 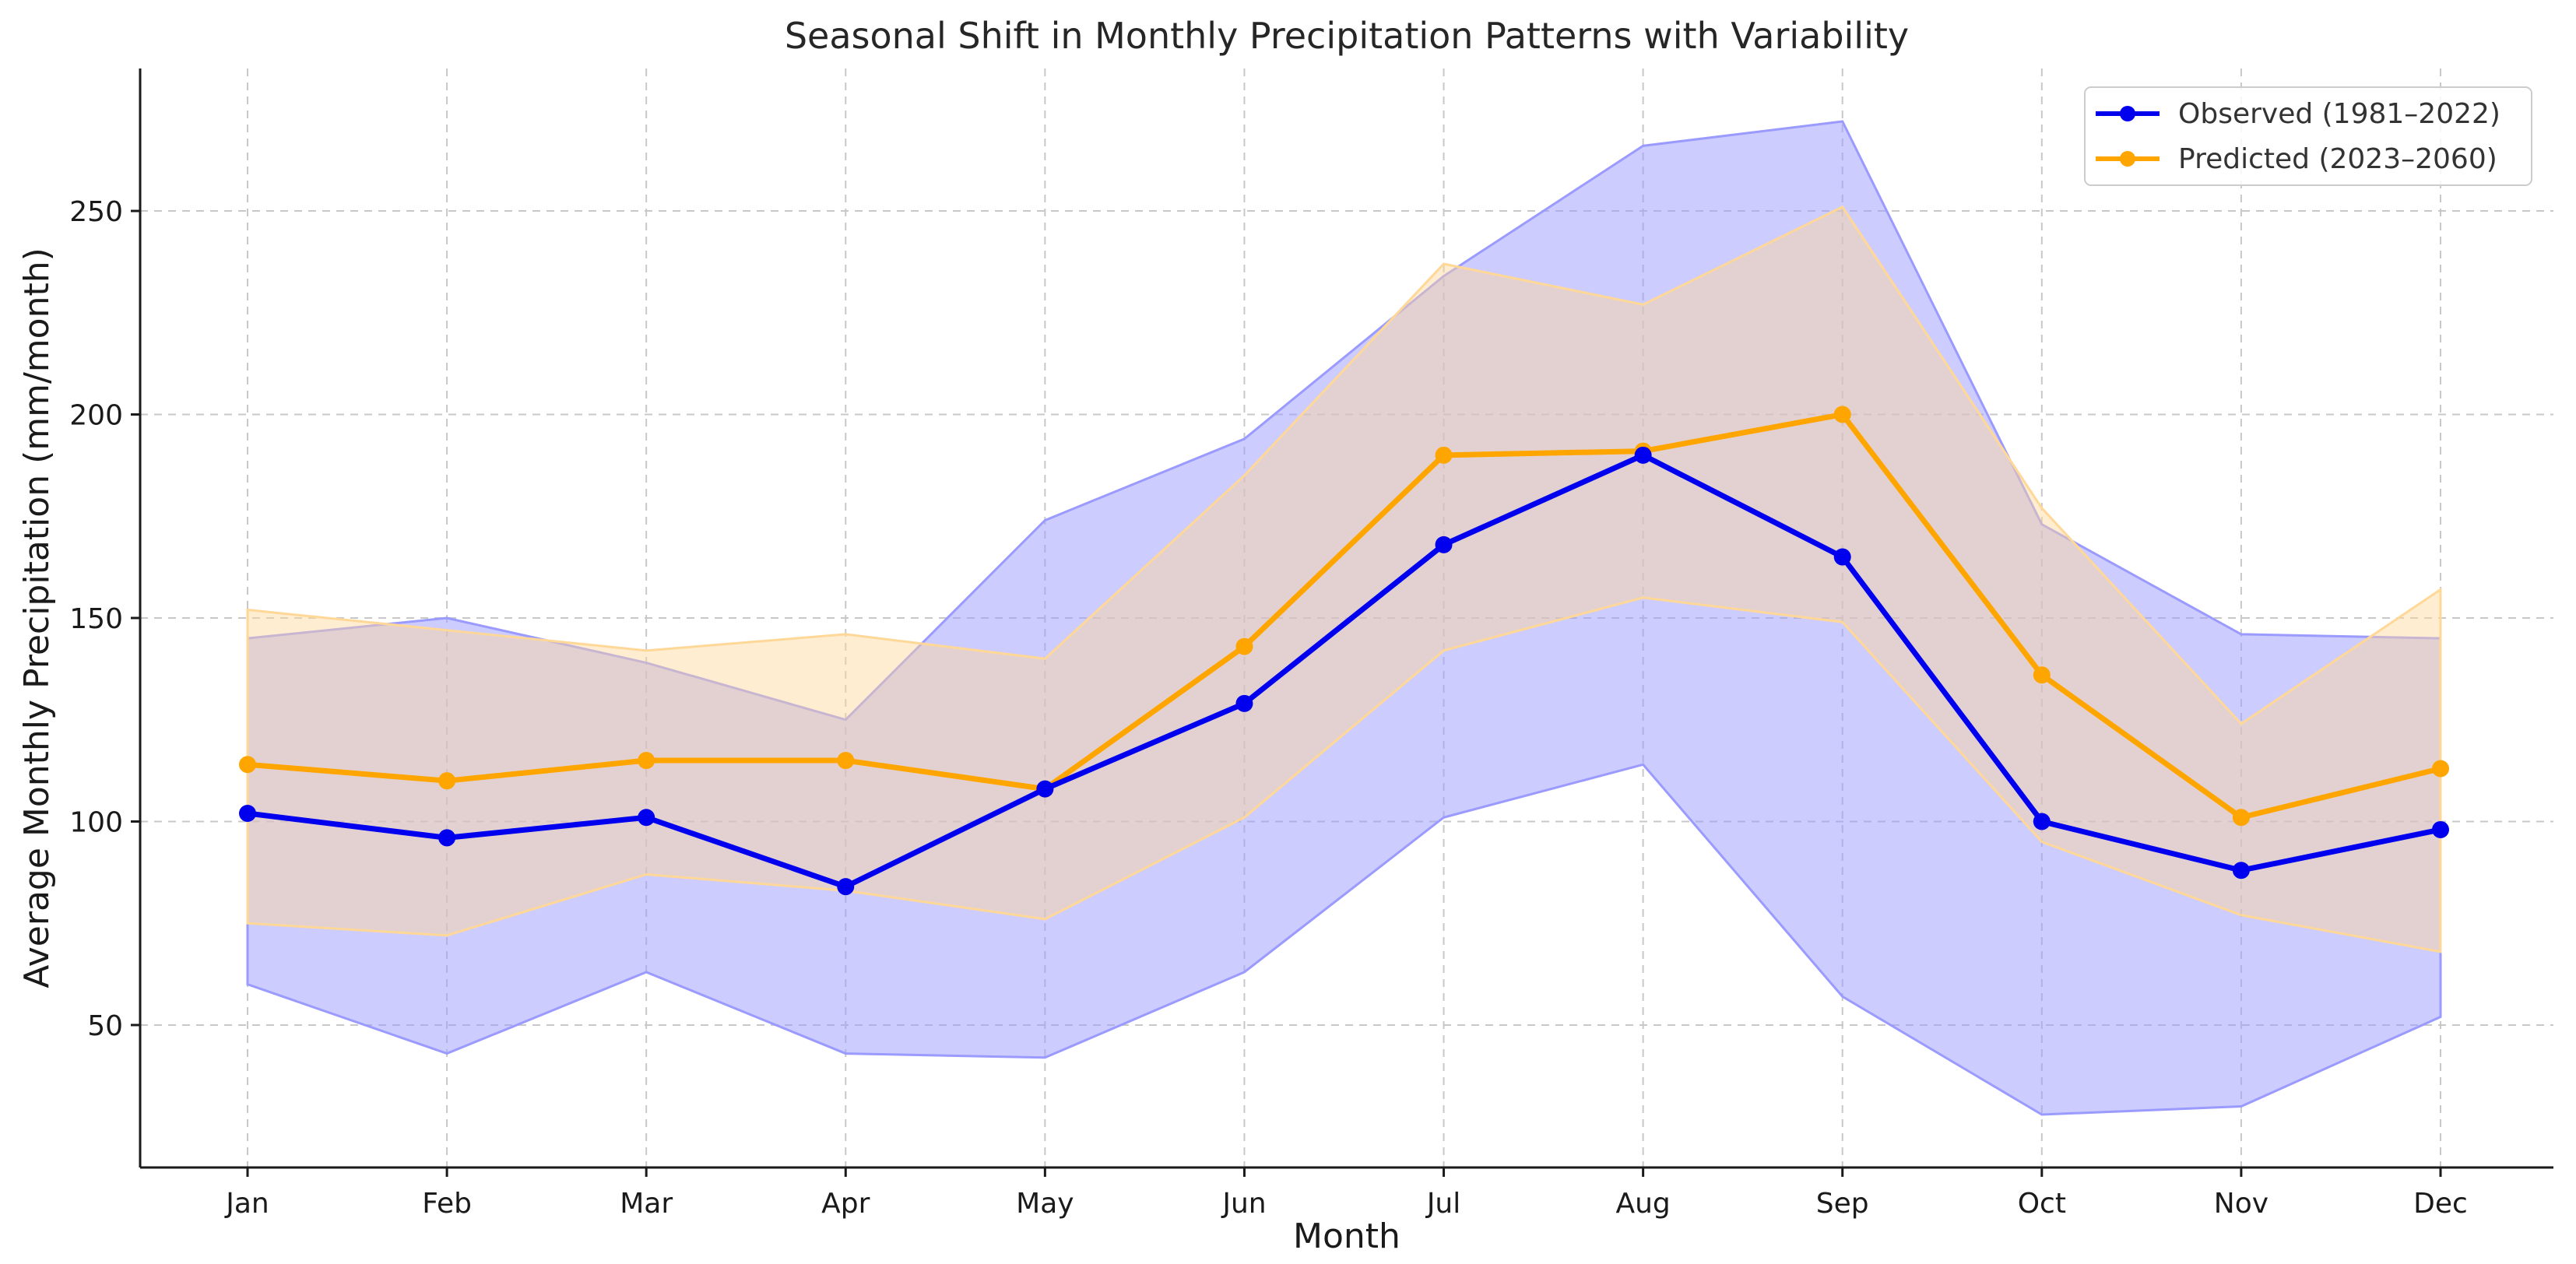 What do you see at coordinates (1045, 789) in the screenshot?
I see `point-observed-may` at bounding box center [1045, 789].